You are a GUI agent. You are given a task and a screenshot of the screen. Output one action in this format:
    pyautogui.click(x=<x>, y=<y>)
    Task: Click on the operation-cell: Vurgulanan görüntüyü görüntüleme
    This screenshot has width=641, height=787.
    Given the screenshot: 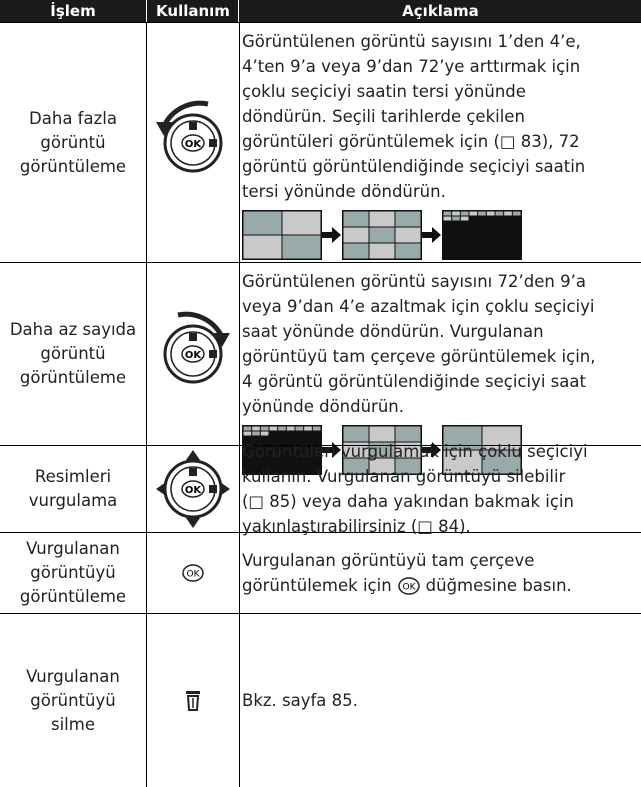 What is the action you would take?
    pyautogui.click(x=73, y=573)
    